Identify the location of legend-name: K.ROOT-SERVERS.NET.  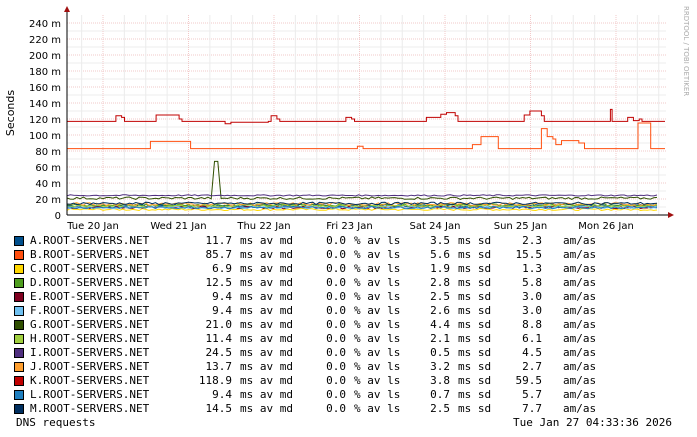
(90, 380).